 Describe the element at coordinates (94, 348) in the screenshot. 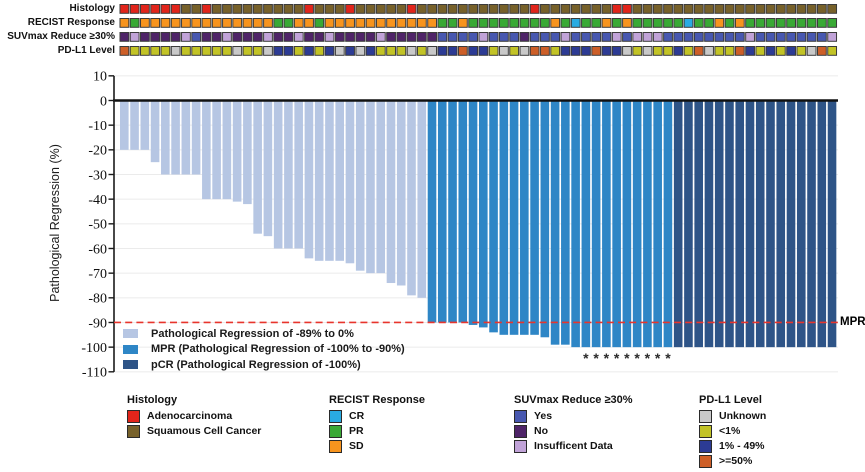

I see `y-tick-label: -100` at that location.